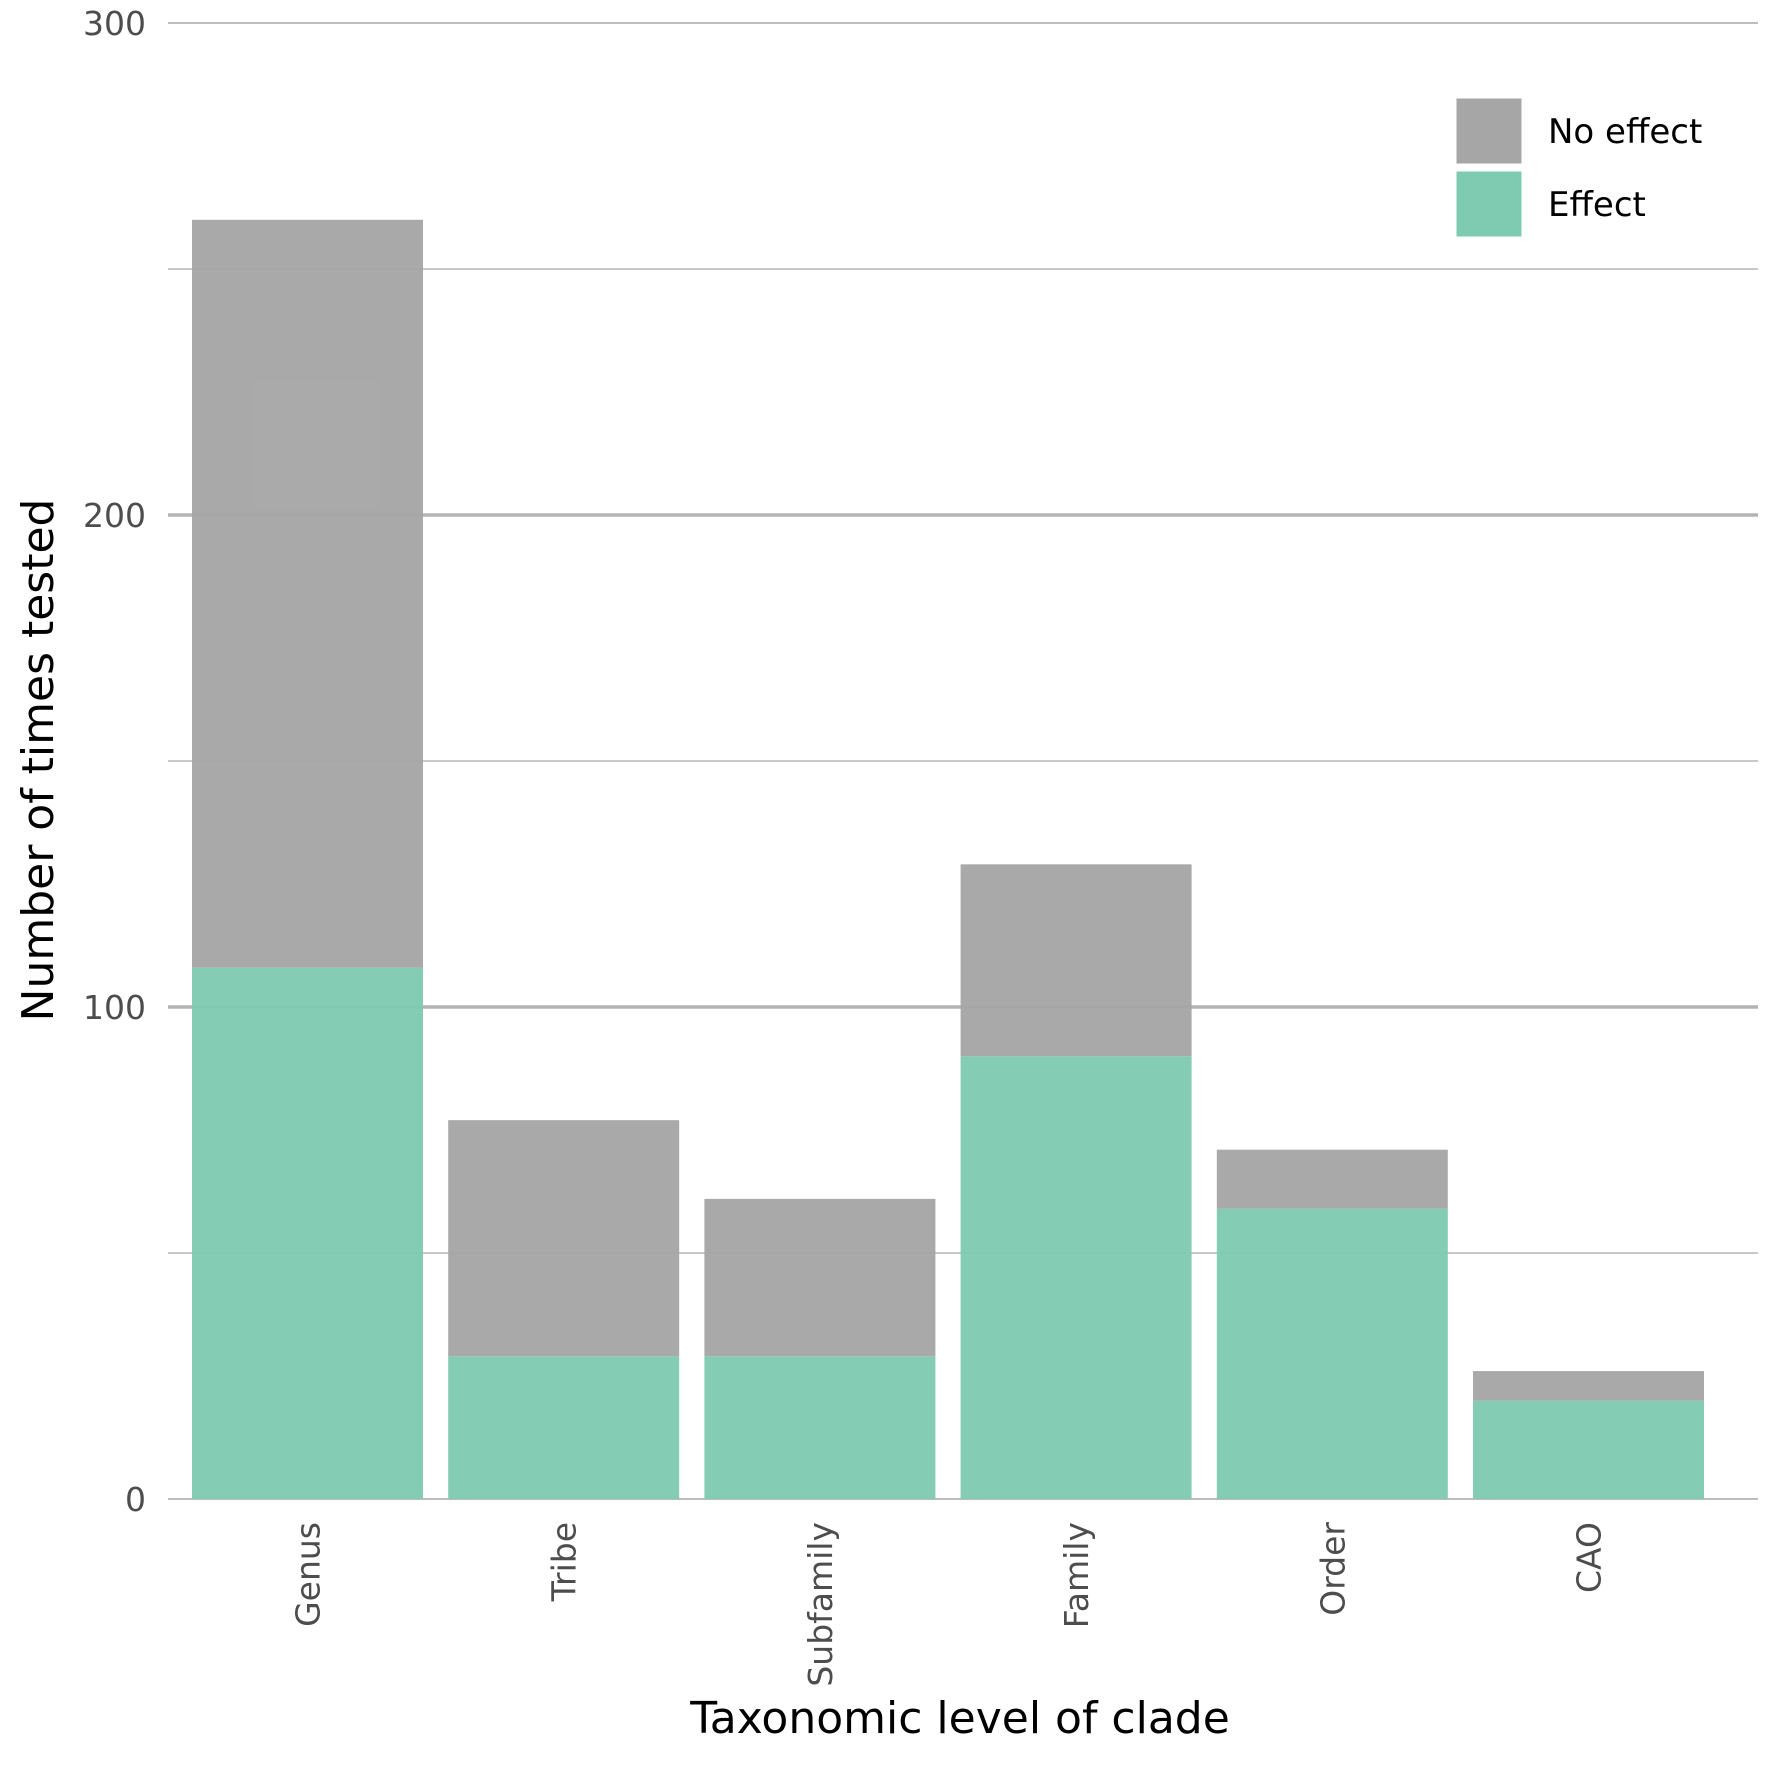  Describe the element at coordinates (1076, 960) in the screenshot. I see `bar-no-effect-family` at that location.